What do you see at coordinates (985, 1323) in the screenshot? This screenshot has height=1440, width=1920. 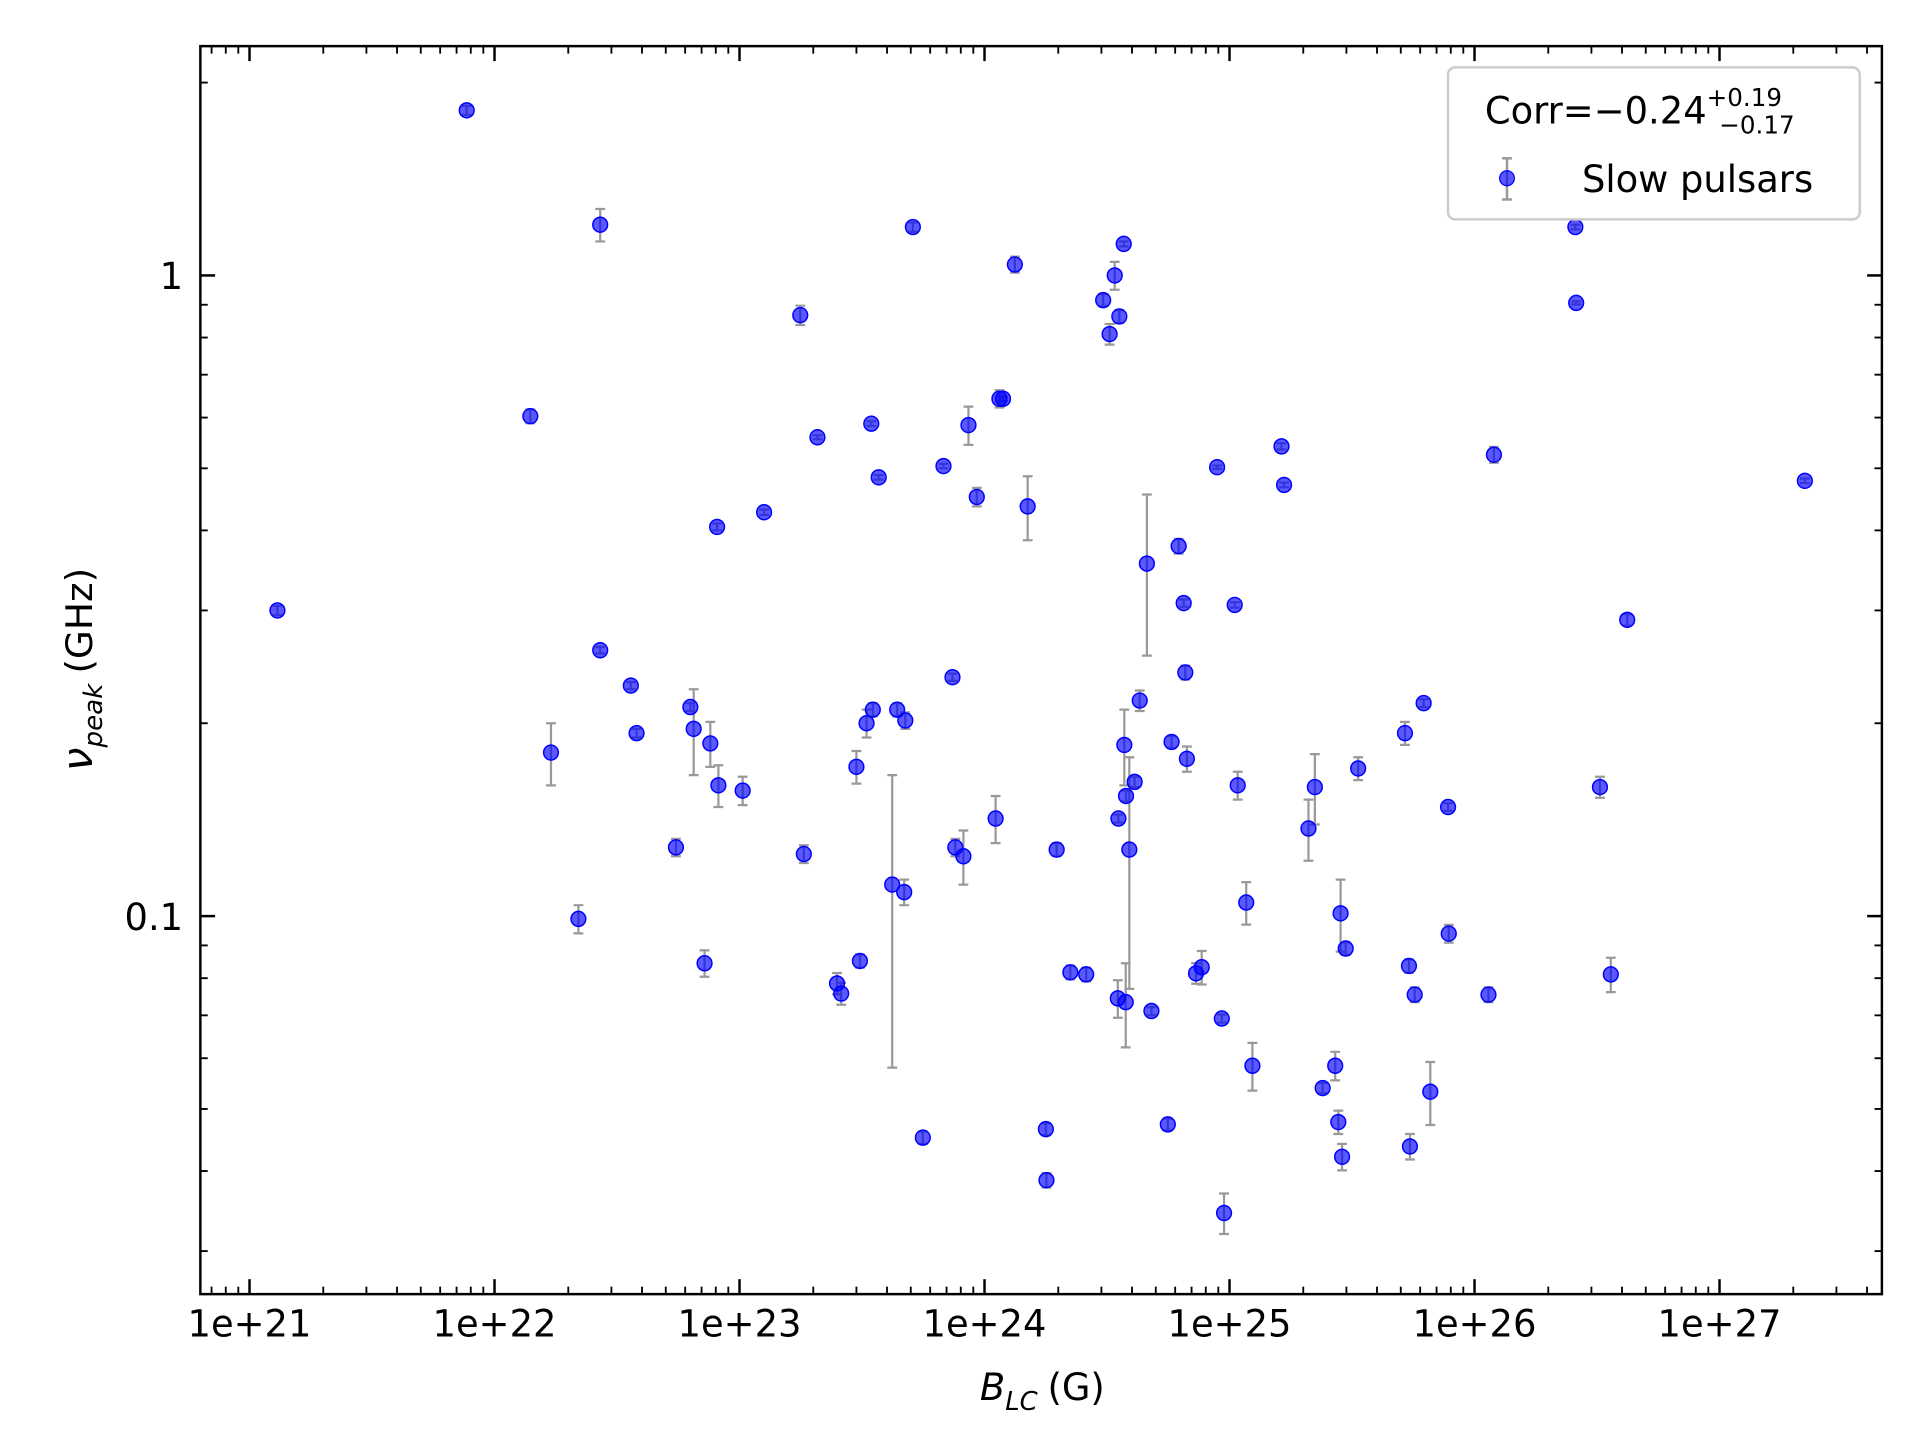 I see `x-tick-label: 1e+24` at bounding box center [985, 1323].